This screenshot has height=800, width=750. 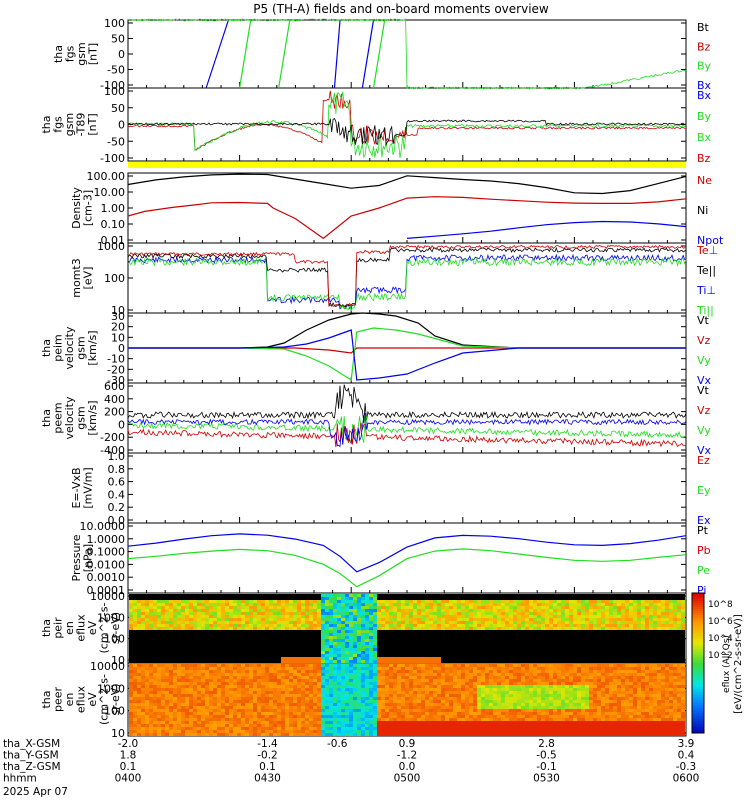 What do you see at coordinates (88, 278) in the screenshot?
I see `y-axis-label: [eV]` at bounding box center [88, 278].